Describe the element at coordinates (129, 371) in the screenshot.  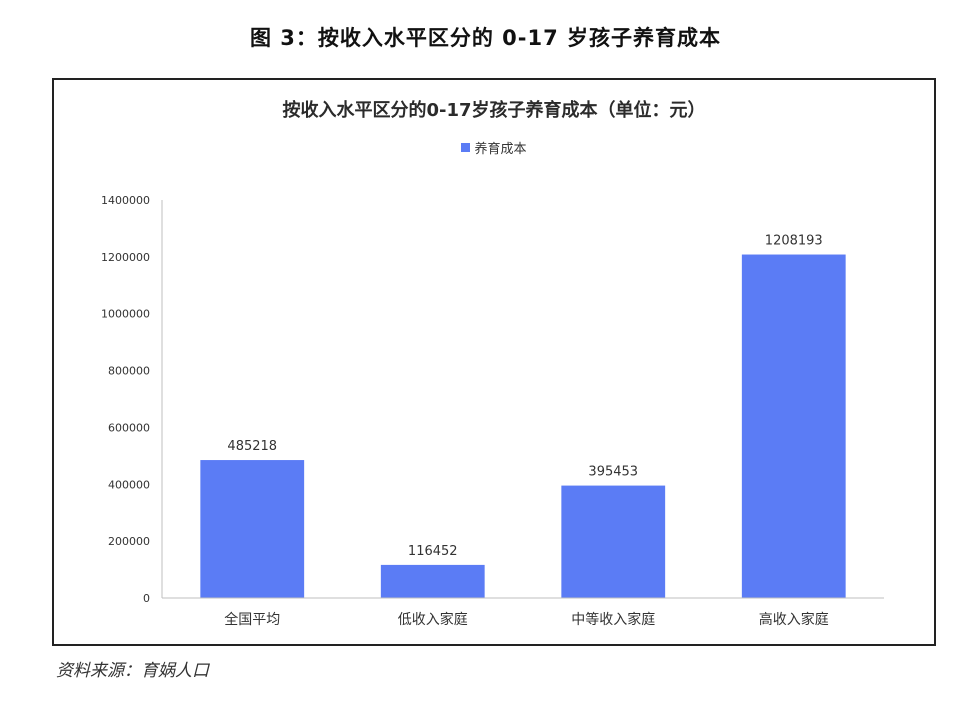
I see `y-tick-label: 800000` at that location.